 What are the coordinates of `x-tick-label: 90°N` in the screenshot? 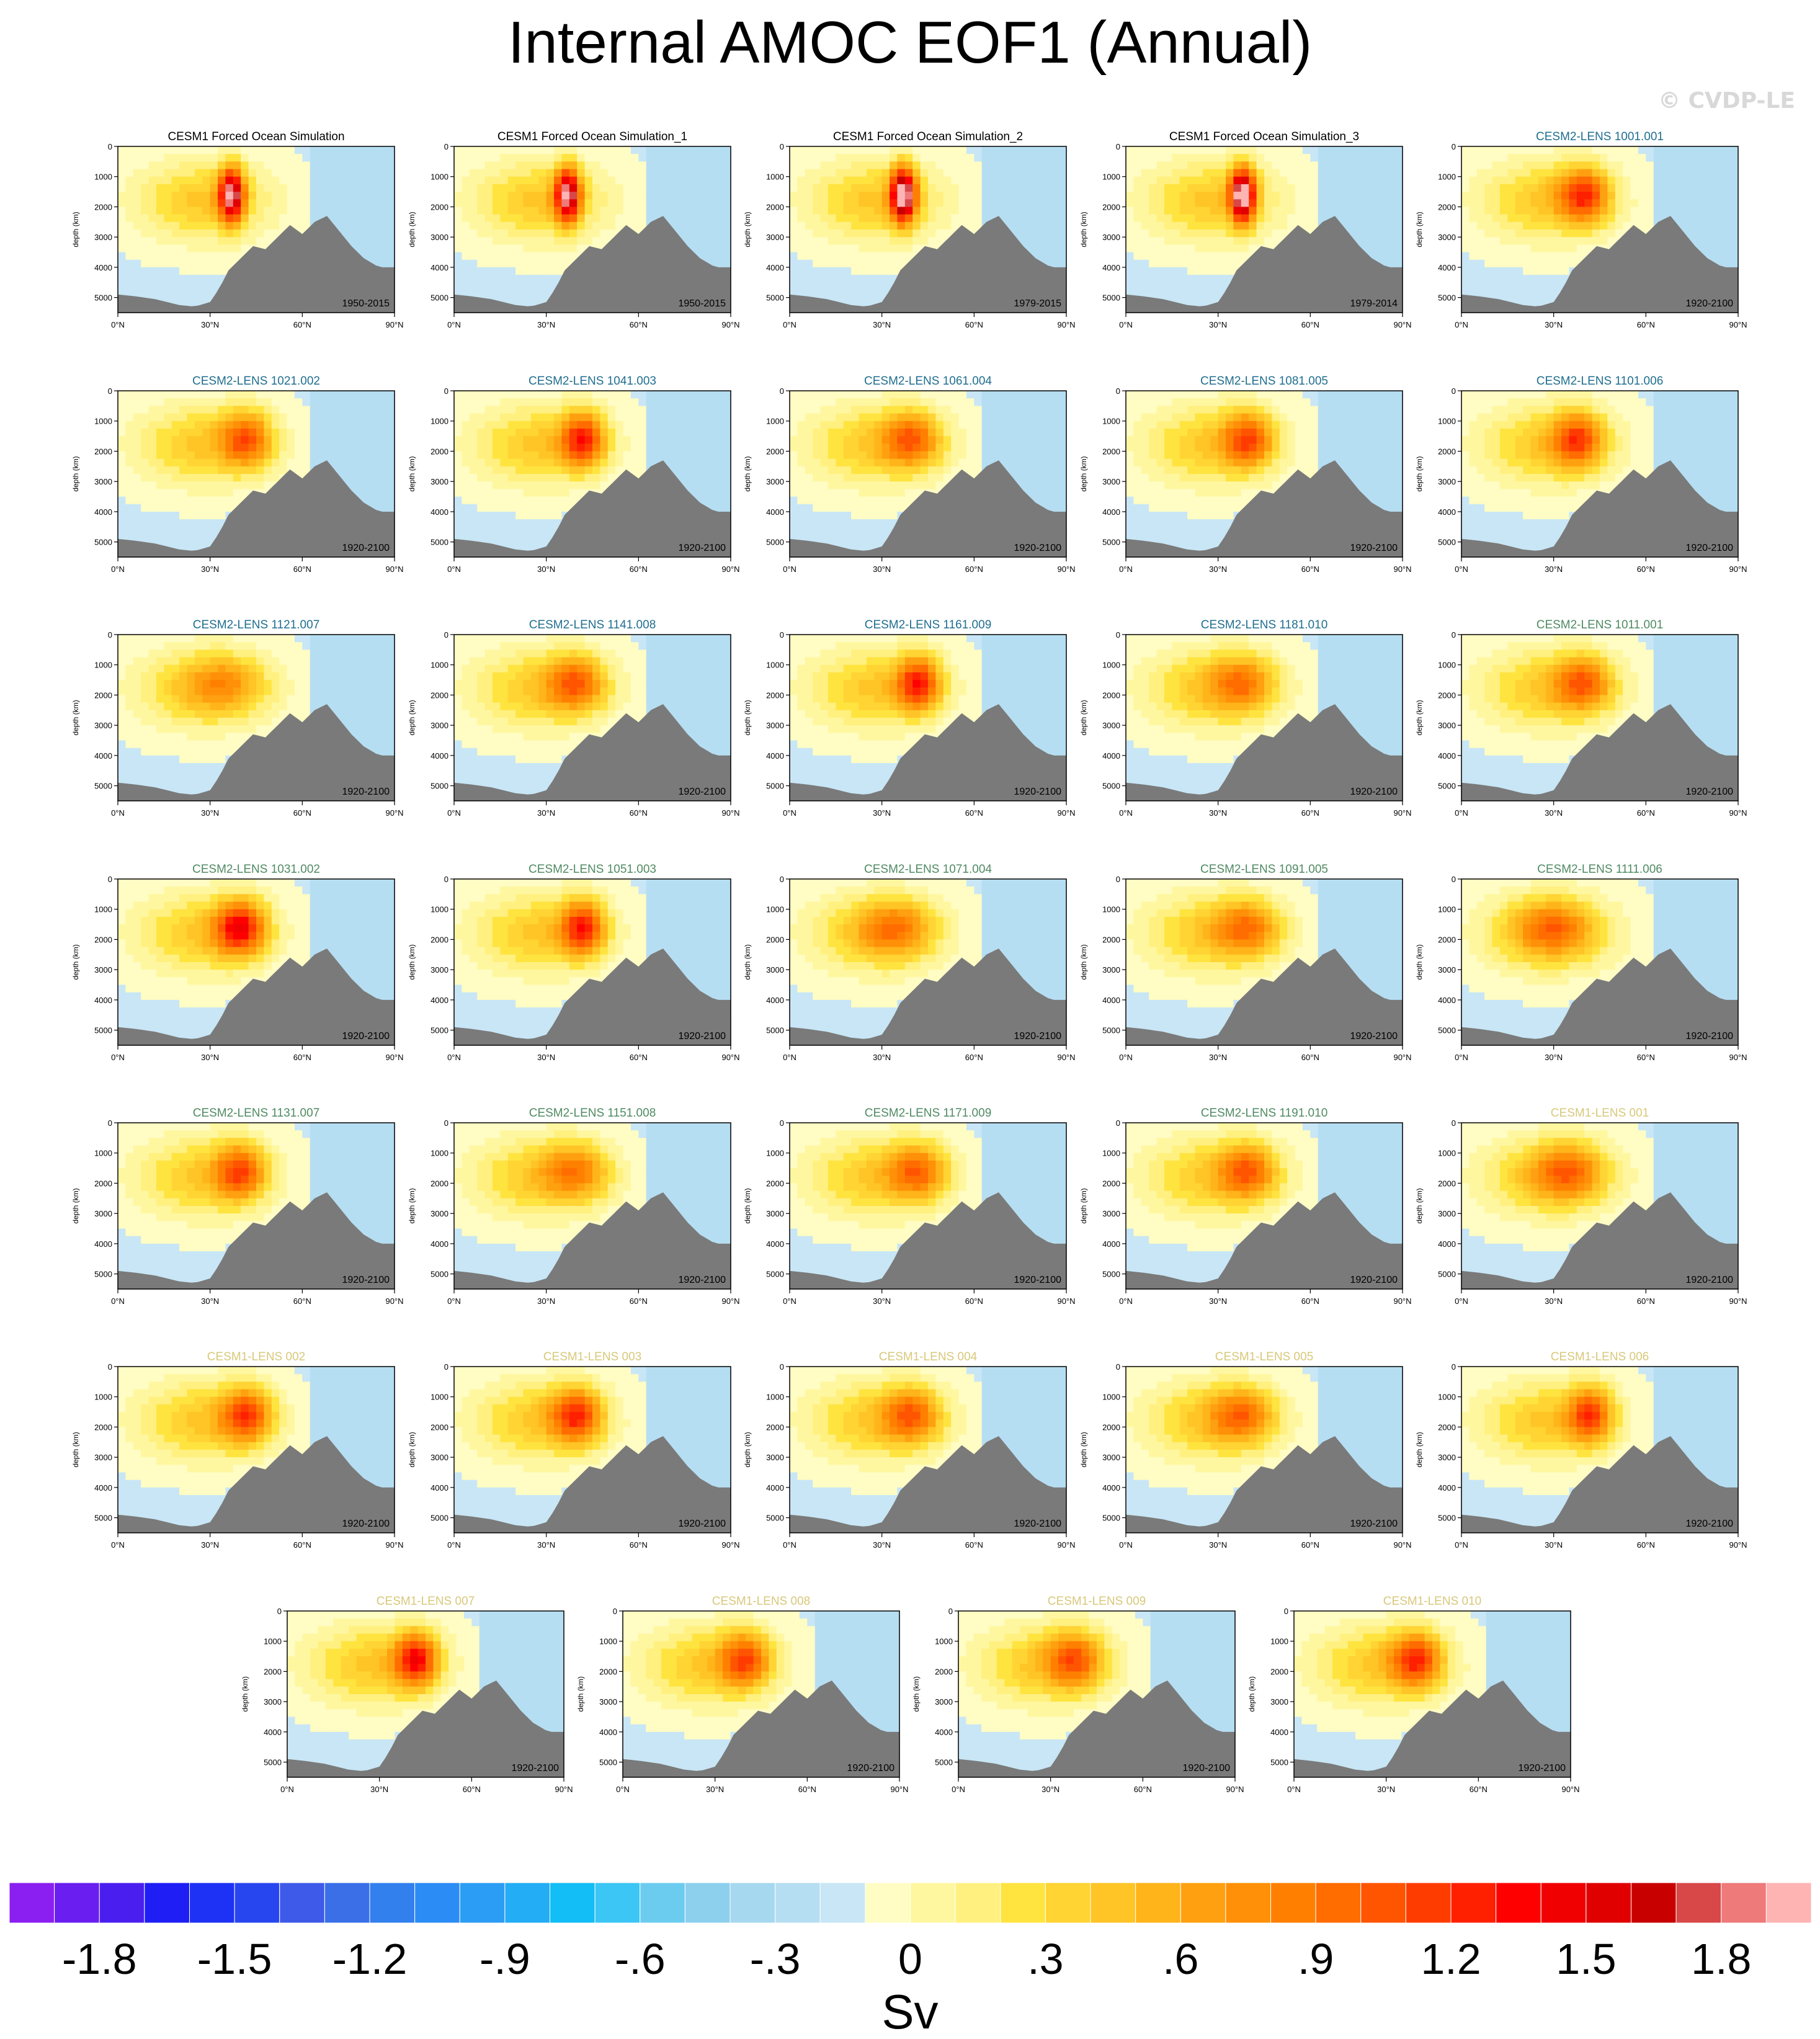 It's located at (730, 325).